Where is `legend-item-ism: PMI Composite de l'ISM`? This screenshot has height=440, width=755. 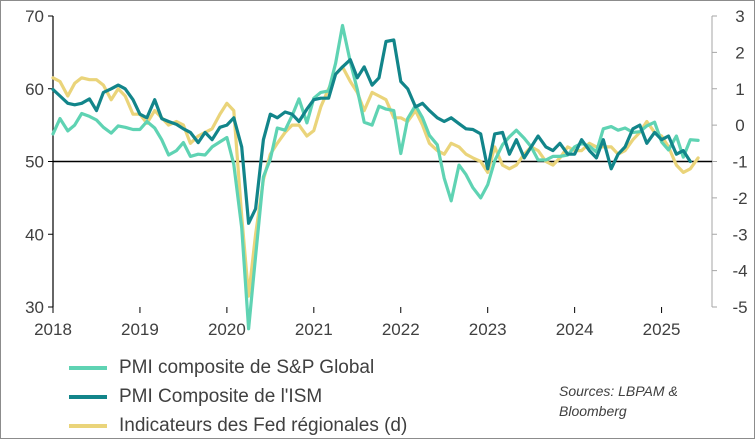 legend-item-ism: PMI Composite de l'ISM is located at coordinates (238, 396).